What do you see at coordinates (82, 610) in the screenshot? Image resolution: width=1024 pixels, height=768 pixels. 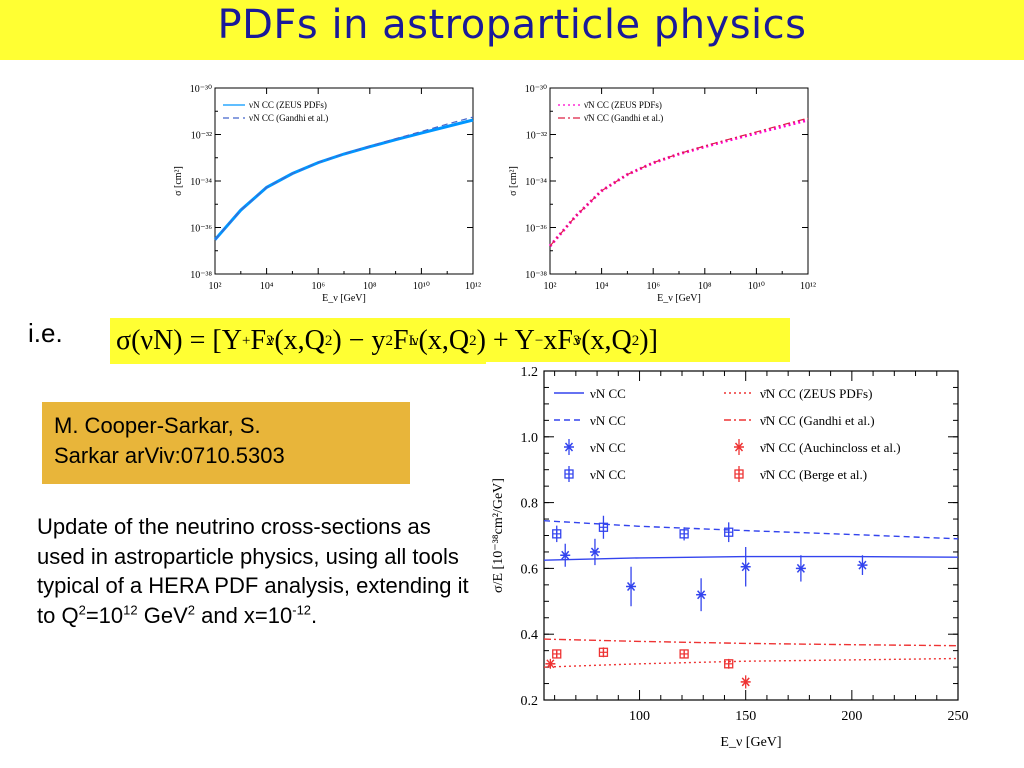 I see `desc-sup-1: 2` at bounding box center [82, 610].